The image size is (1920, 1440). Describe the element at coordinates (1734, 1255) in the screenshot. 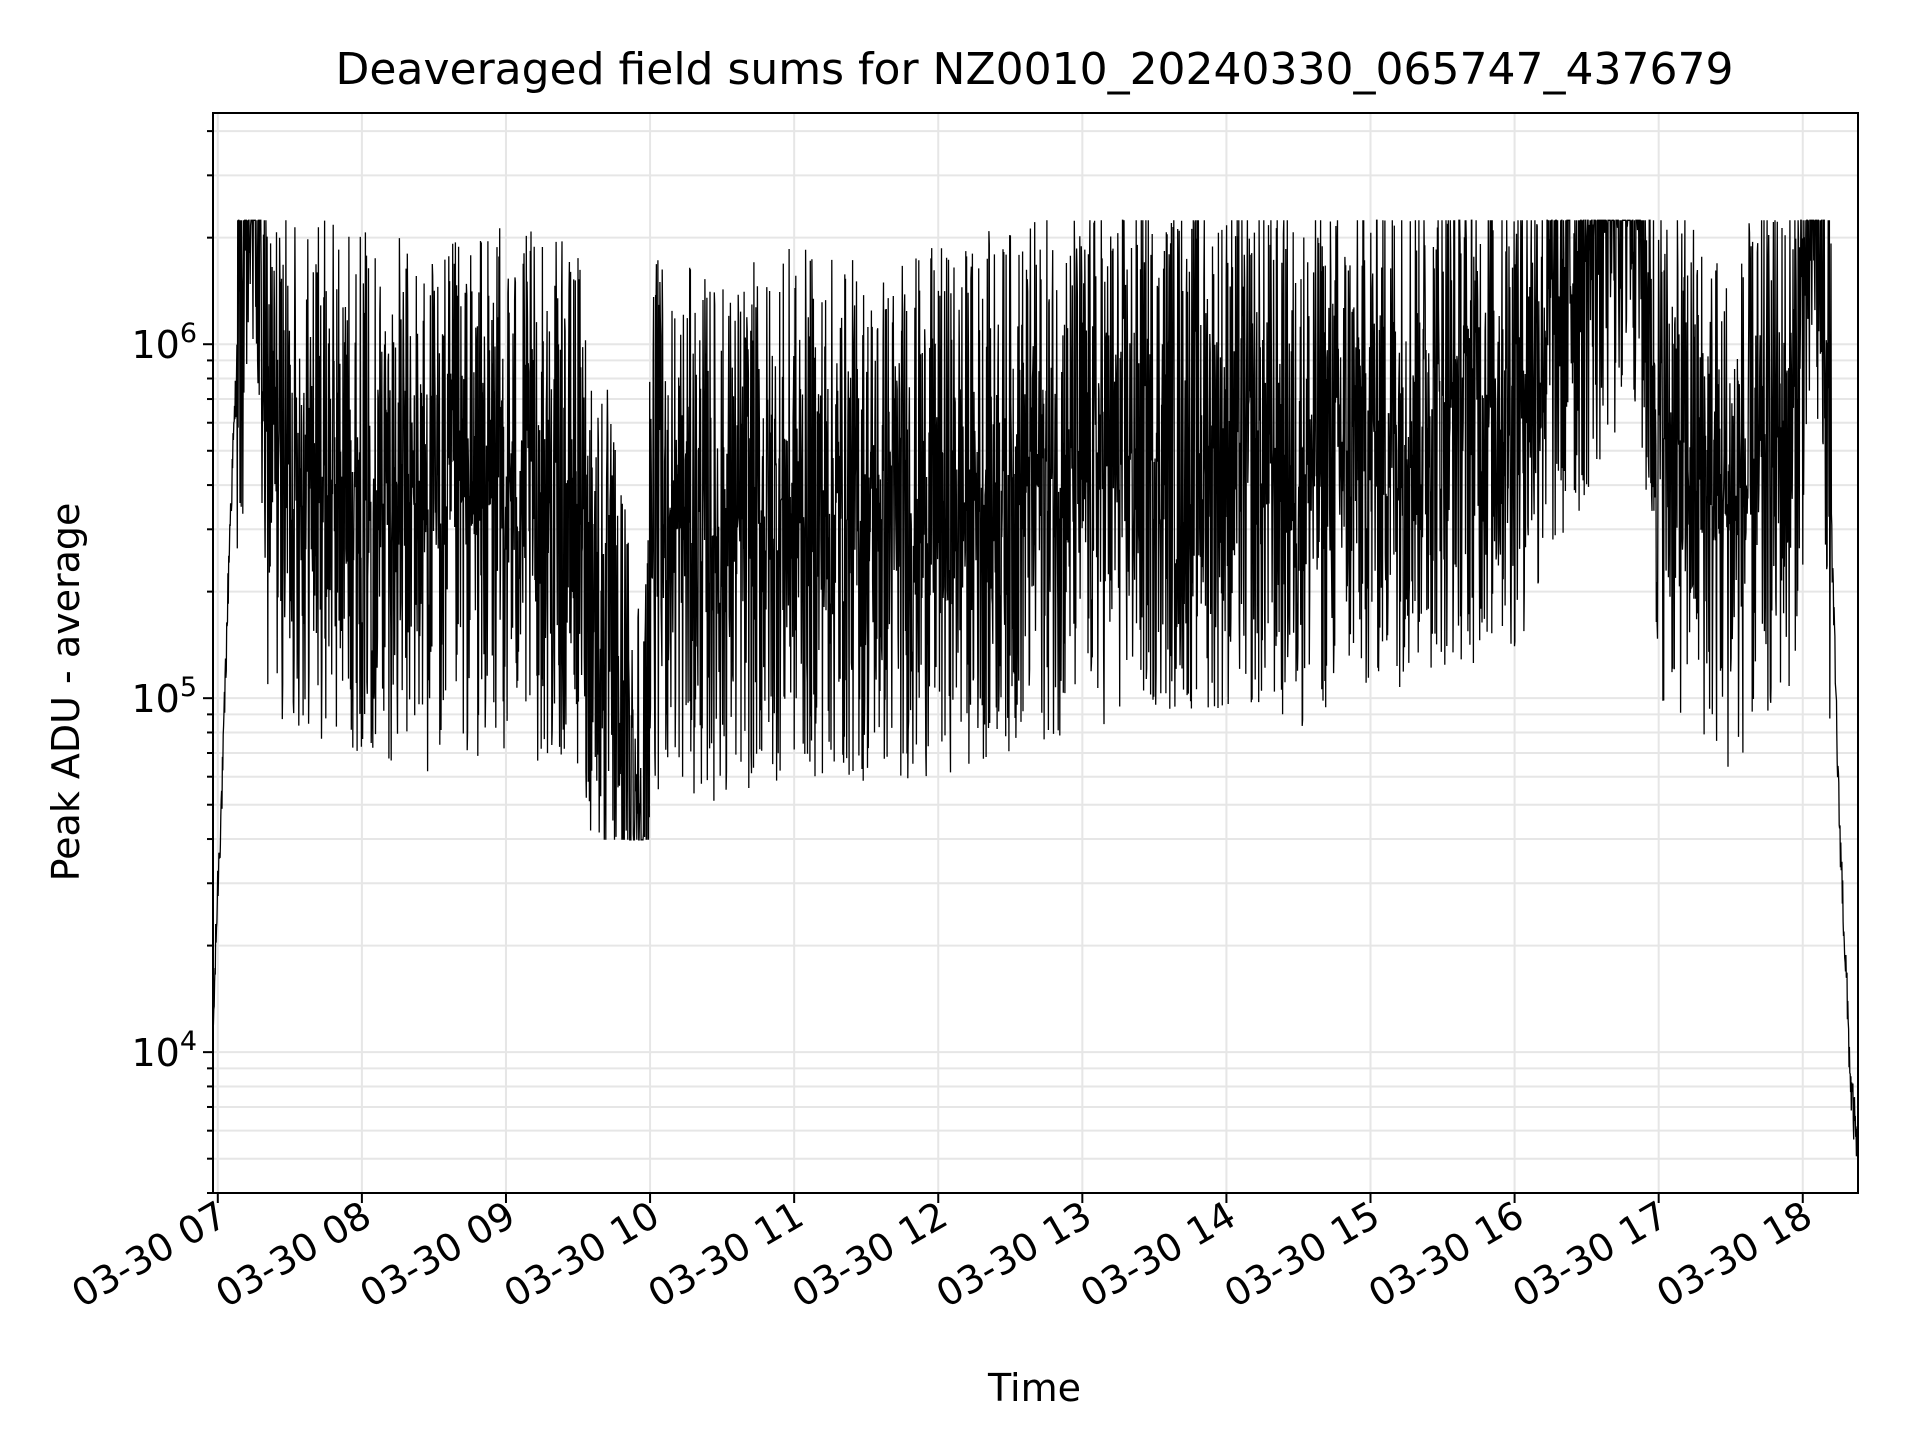

I see `x-tick-label: 03-30 18` at that location.